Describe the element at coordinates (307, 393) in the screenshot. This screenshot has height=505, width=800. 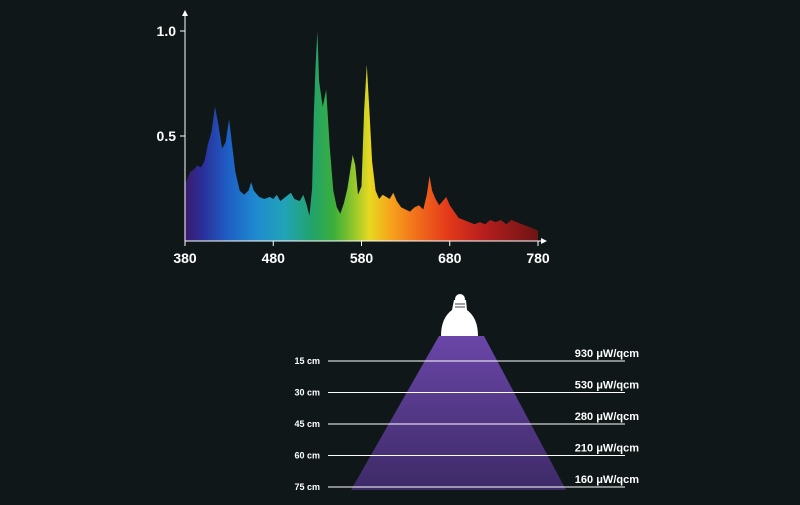
I see `distance-label: 30 cm` at that location.